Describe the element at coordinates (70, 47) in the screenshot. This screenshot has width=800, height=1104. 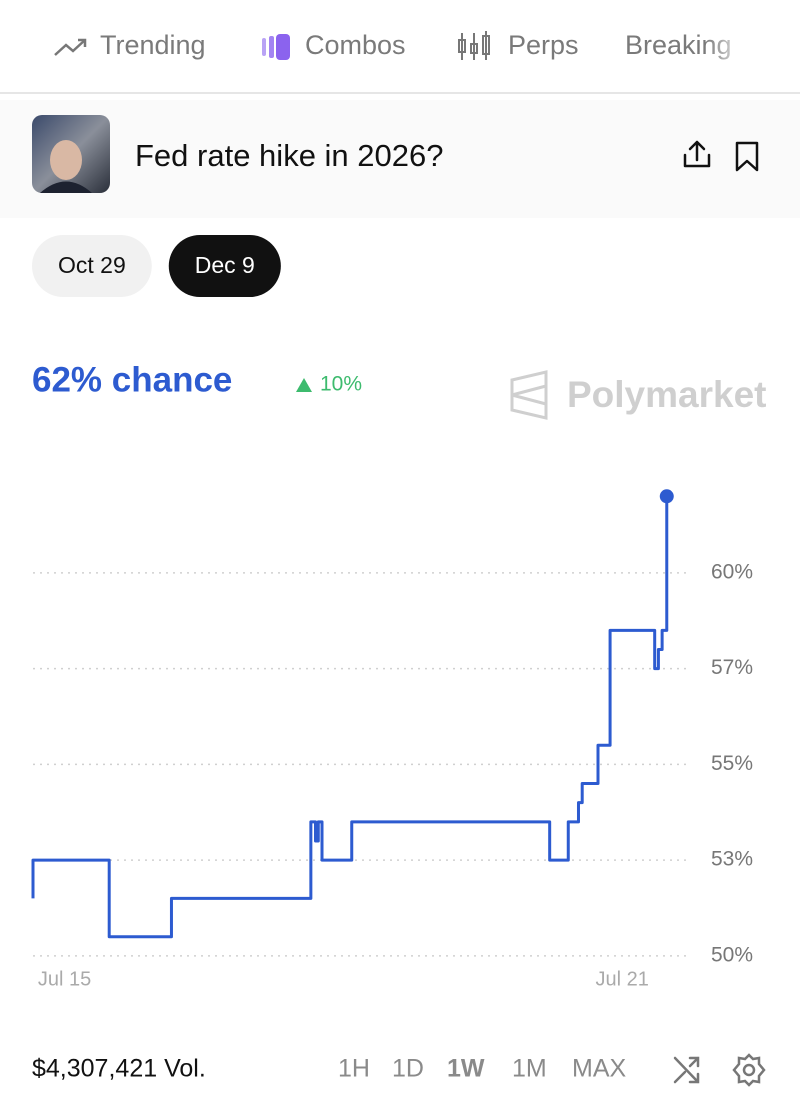
I see `trending-icon` at that location.